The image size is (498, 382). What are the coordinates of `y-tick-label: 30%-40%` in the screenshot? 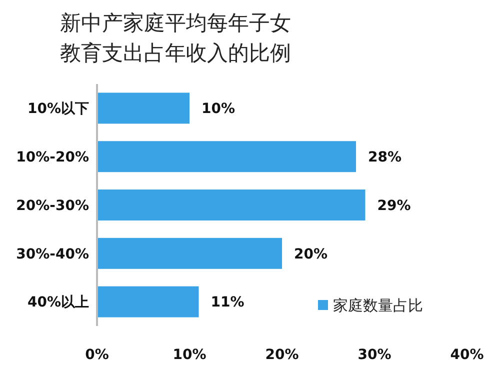 It's located at (52, 254).